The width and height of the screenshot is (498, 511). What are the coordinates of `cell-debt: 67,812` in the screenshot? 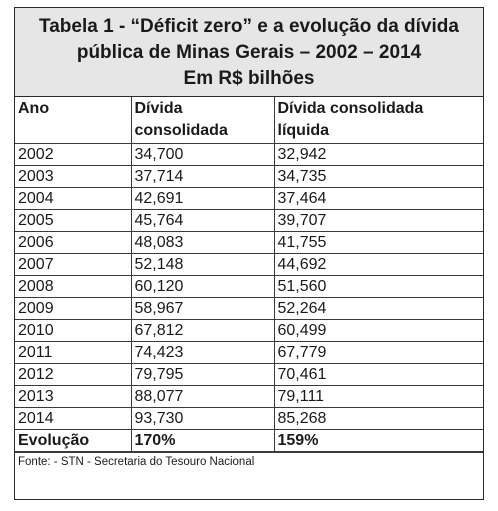 It's located at (202, 330).